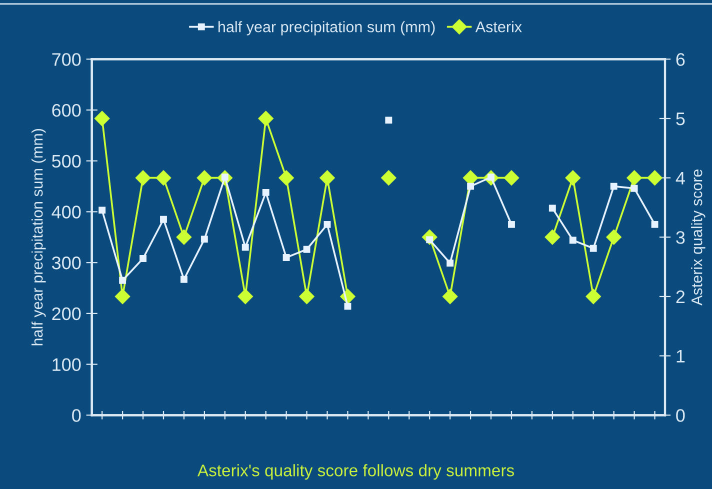 The width and height of the screenshot is (712, 489). Describe the element at coordinates (76, 415) in the screenshot. I see `y-tick-label: 0` at that location.